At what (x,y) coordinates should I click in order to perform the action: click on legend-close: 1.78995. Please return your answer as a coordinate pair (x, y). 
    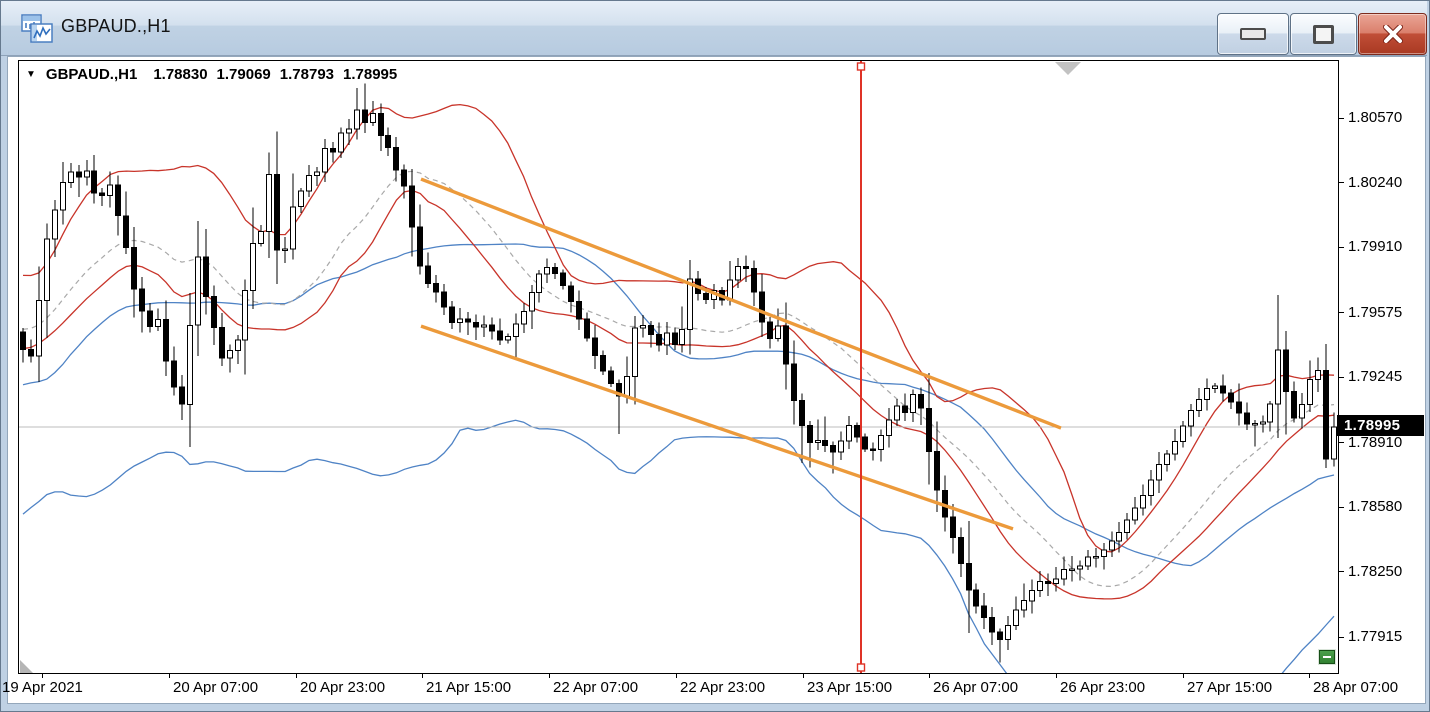
    Looking at the image, I should click on (370, 74).